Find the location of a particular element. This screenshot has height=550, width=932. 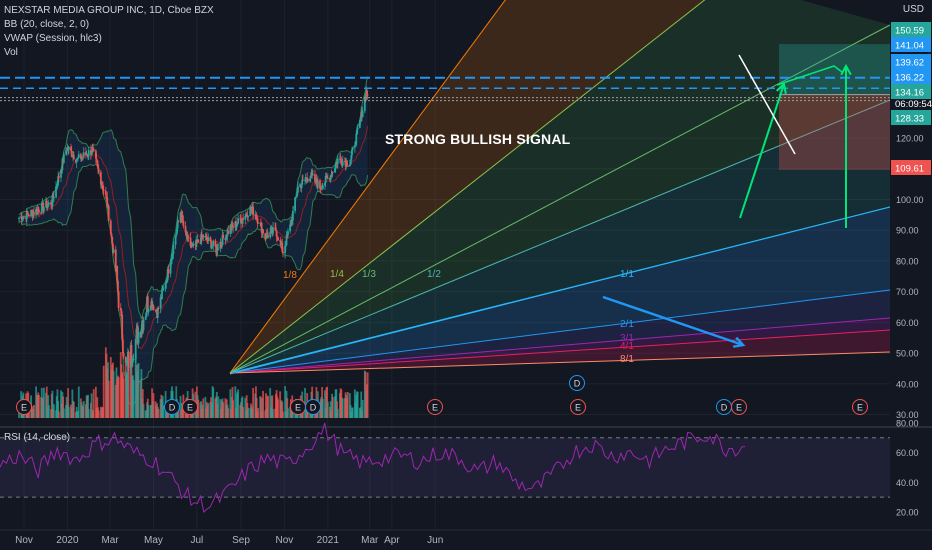

marker-letter: E is located at coordinates (860, 408).